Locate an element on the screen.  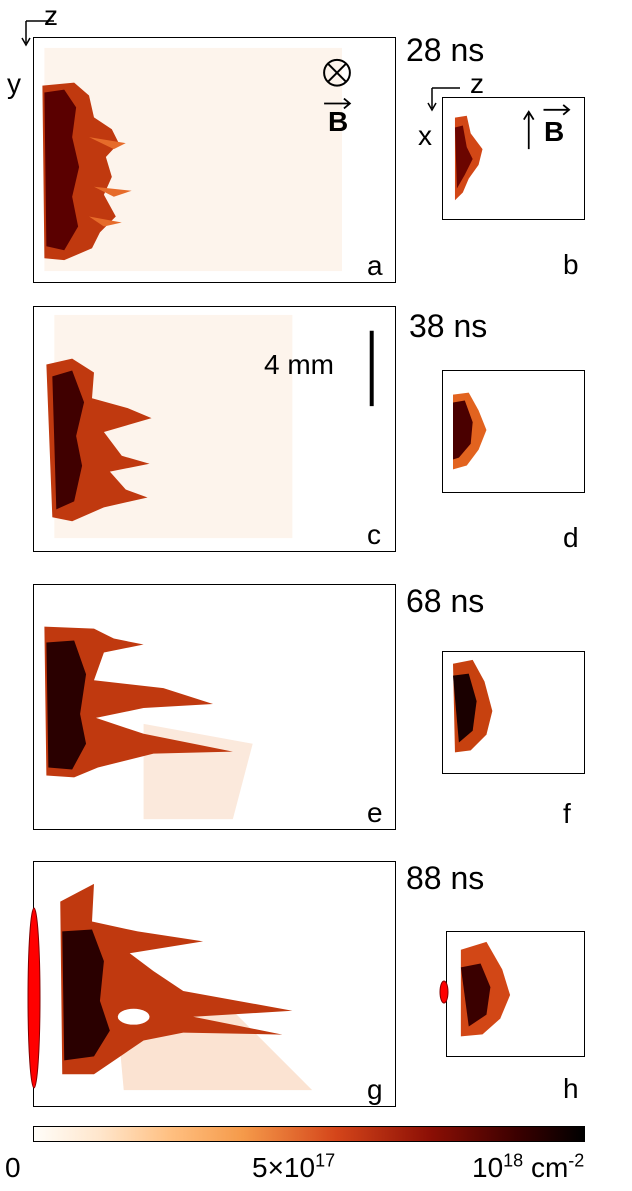
panel-d is located at coordinates (513, 431).